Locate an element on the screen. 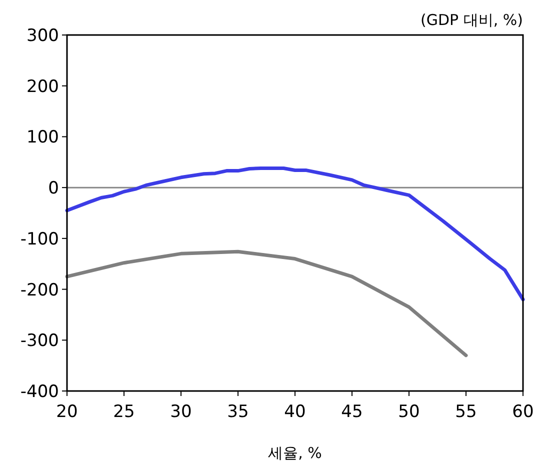 The image size is (539, 468). y-tick-label: 100 is located at coordinates (42, 138).